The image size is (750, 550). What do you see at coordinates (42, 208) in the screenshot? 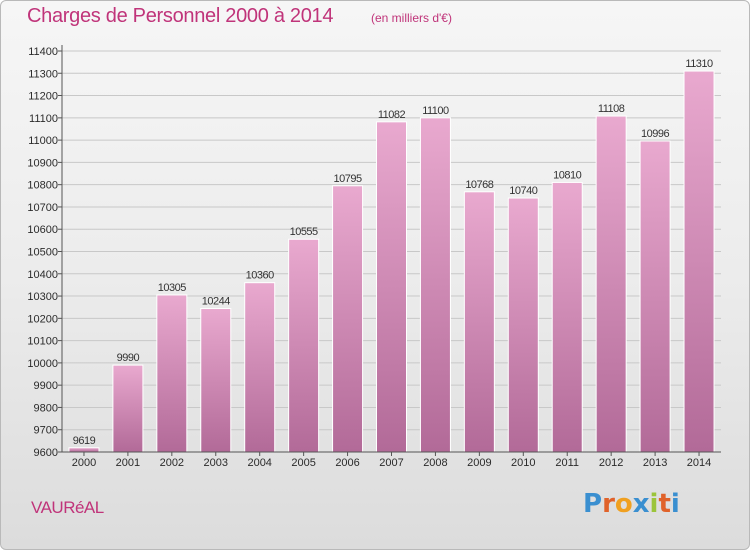
I see `y-tick-label: 10700` at bounding box center [42, 208].